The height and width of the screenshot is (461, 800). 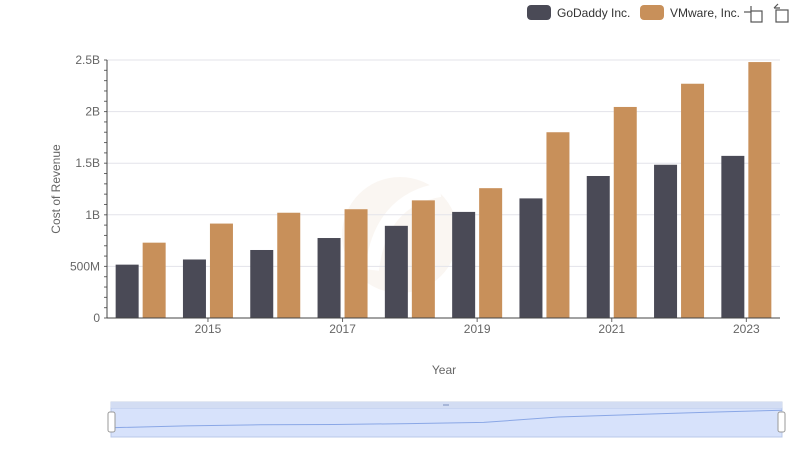 What do you see at coordinates (781, 422) in the screenshot?
I see `range-slider-right-handle` at bounding box center [781, 422].